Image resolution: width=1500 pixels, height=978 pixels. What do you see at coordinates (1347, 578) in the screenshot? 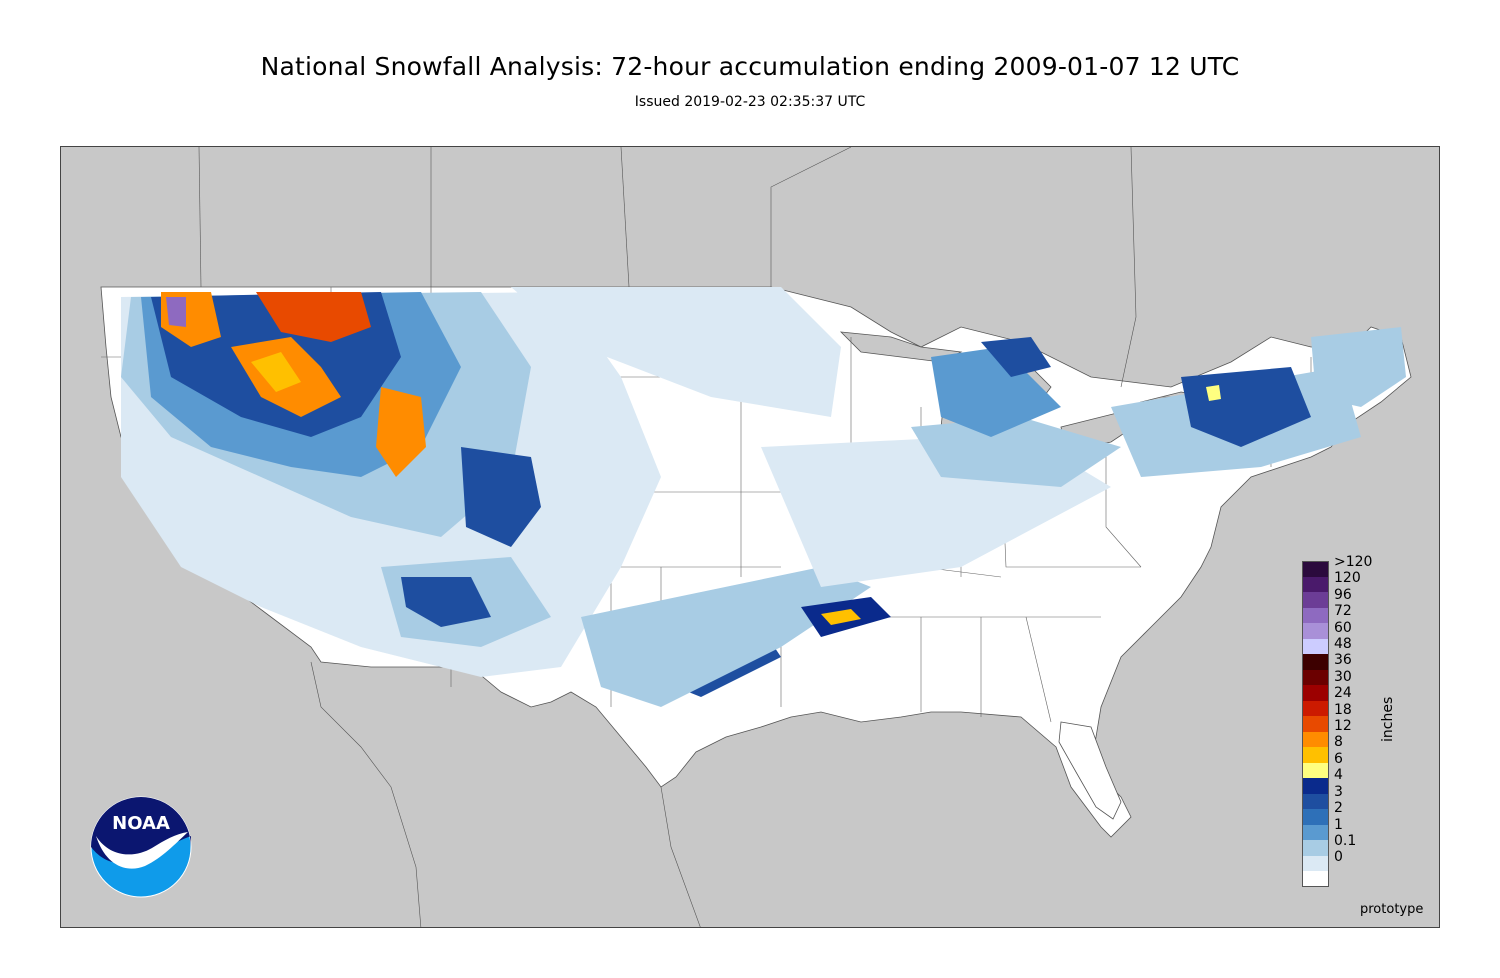
I see `legend-label: 120` at bounding box center [1347, 578].